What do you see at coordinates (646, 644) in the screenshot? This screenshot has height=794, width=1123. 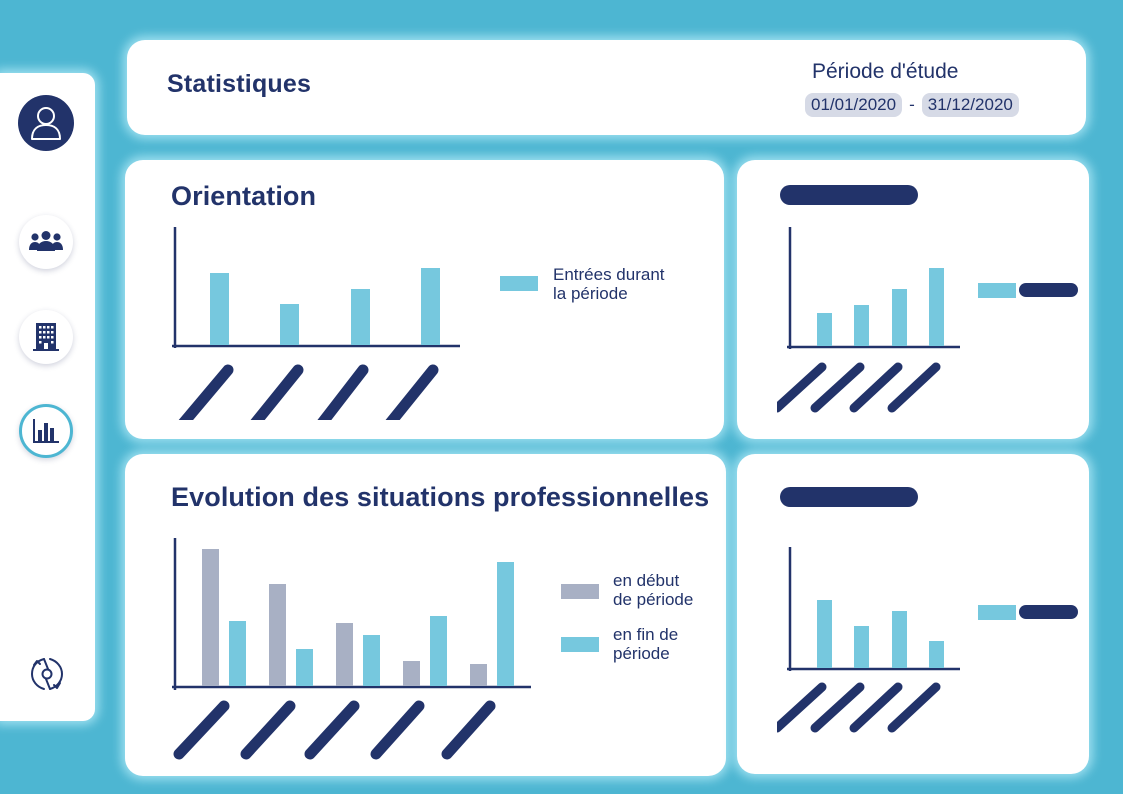 I see `legend-label-end: en fin de période` at bounding box center [646, 644].